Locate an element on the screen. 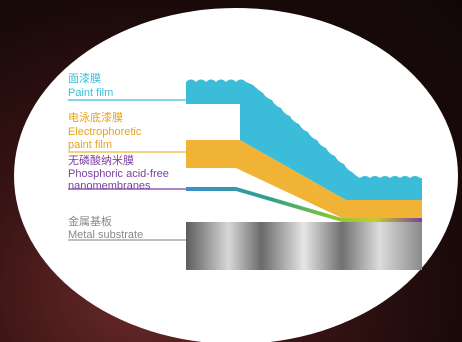 This screenshot has height=342, width=462. nano-membrane-label-en-line1: Phosphoric acid-free is located at coordinates (118, 174).